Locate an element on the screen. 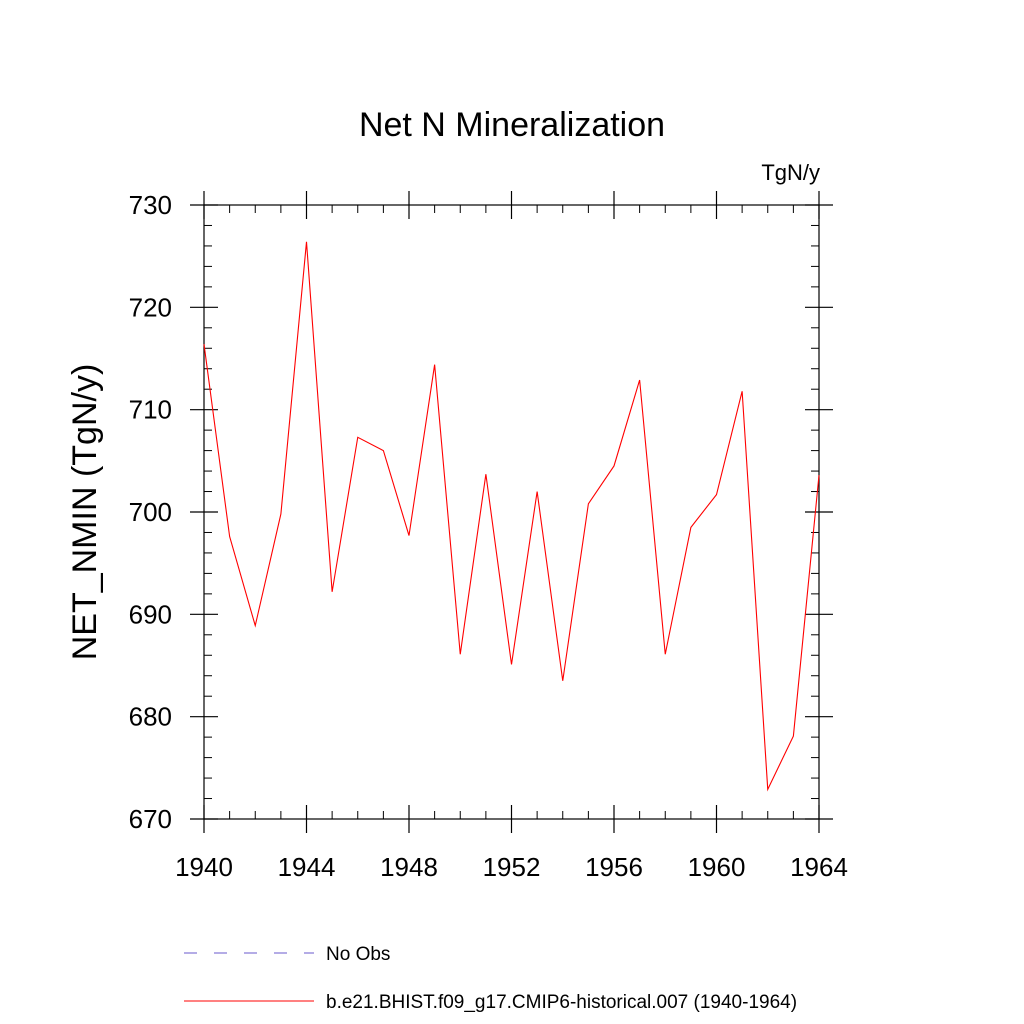 This screenshot has width=1024, height=1024. x-tick-label: 1948 is located at coordinates (409, 867).